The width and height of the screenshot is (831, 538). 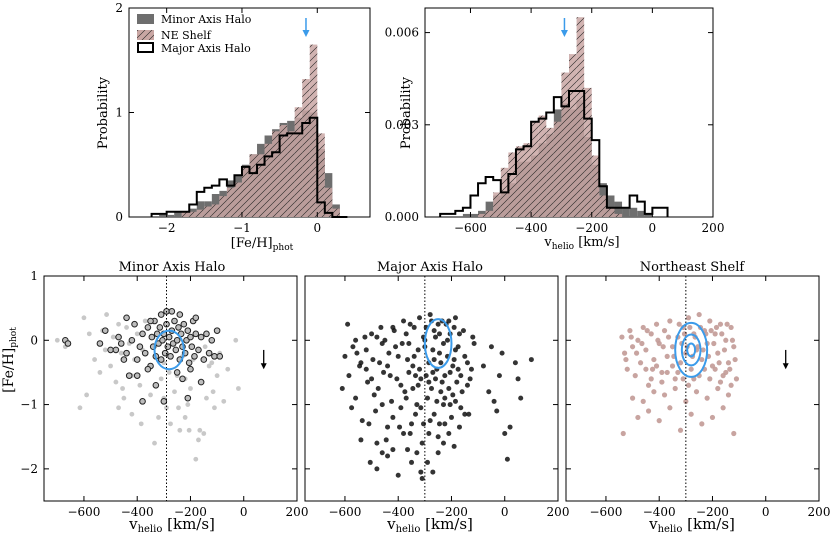 What do you see at coordinates (34, 276) in the screenshot?
I see `y-tick-label: 1` at bounding box center [34, 276].